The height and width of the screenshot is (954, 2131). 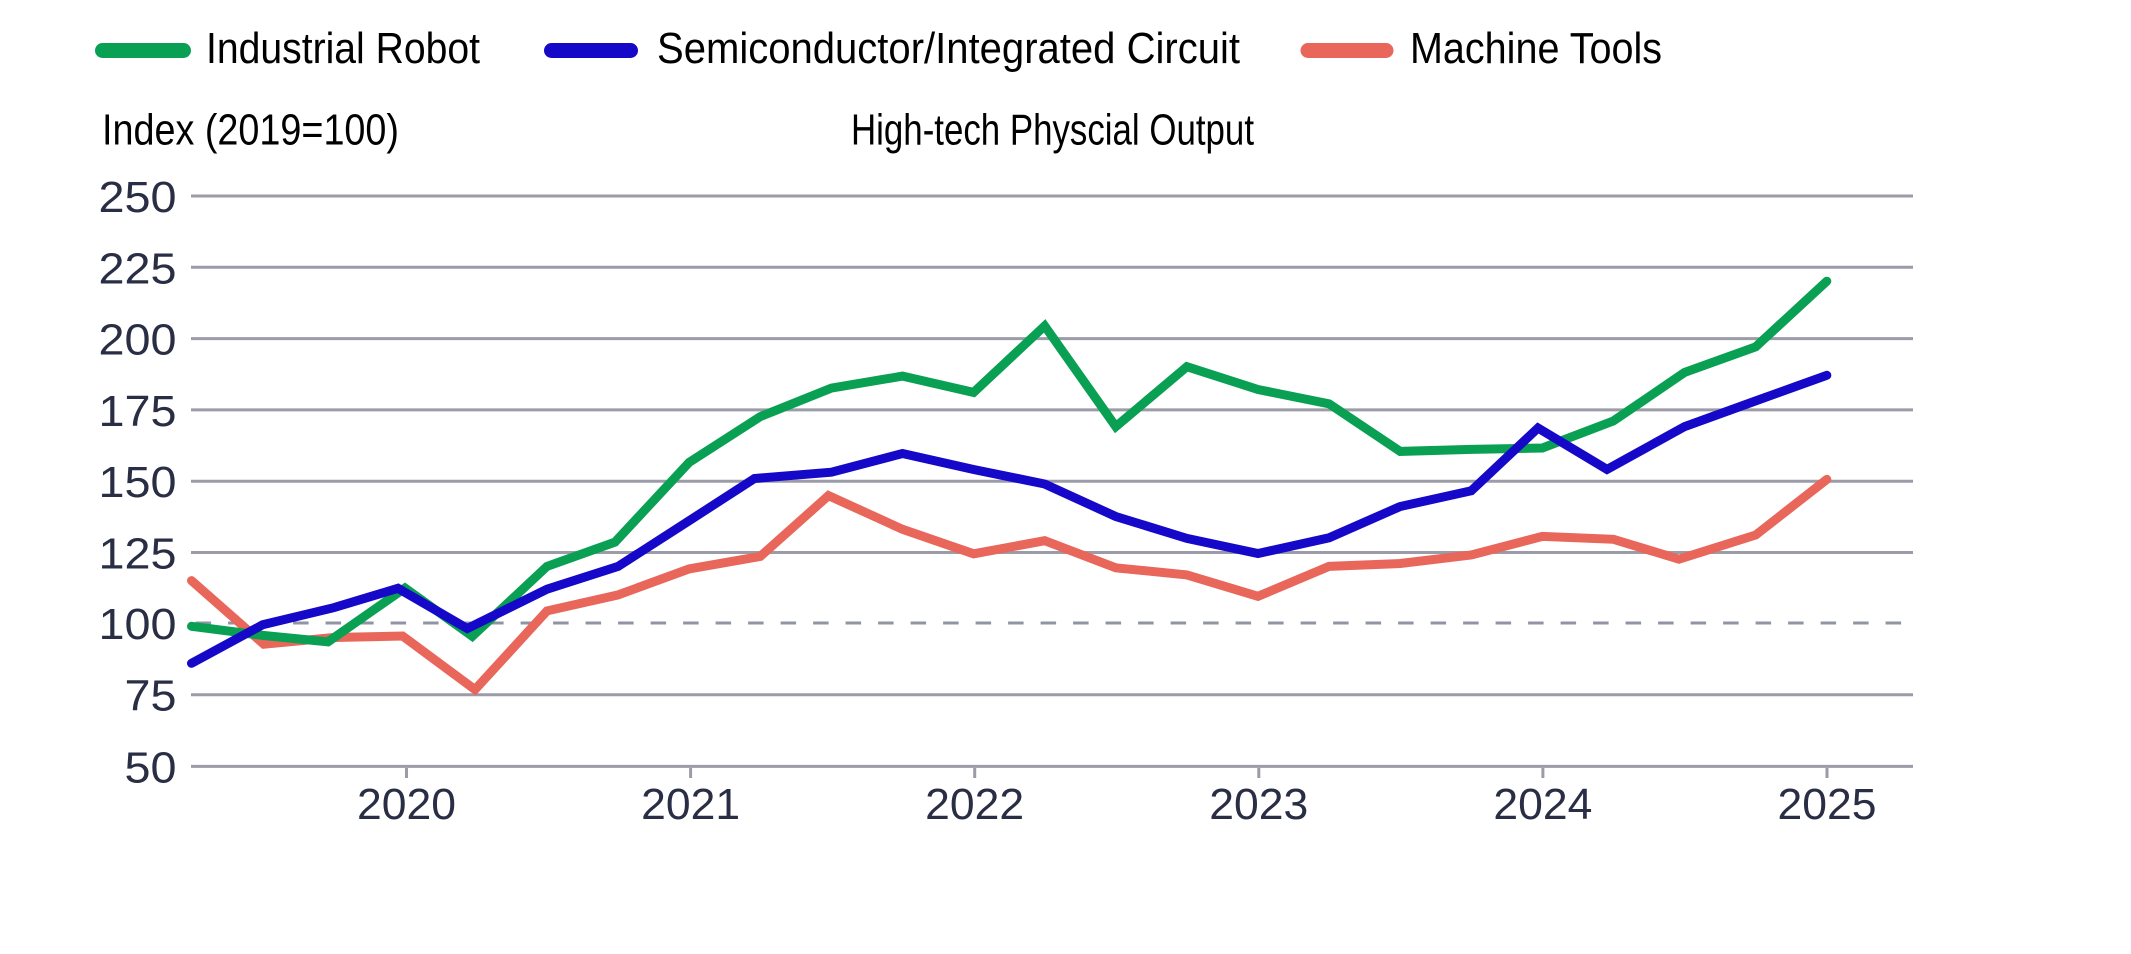 I want to click on svg-text: 2024, so click(x=1542, y=804).